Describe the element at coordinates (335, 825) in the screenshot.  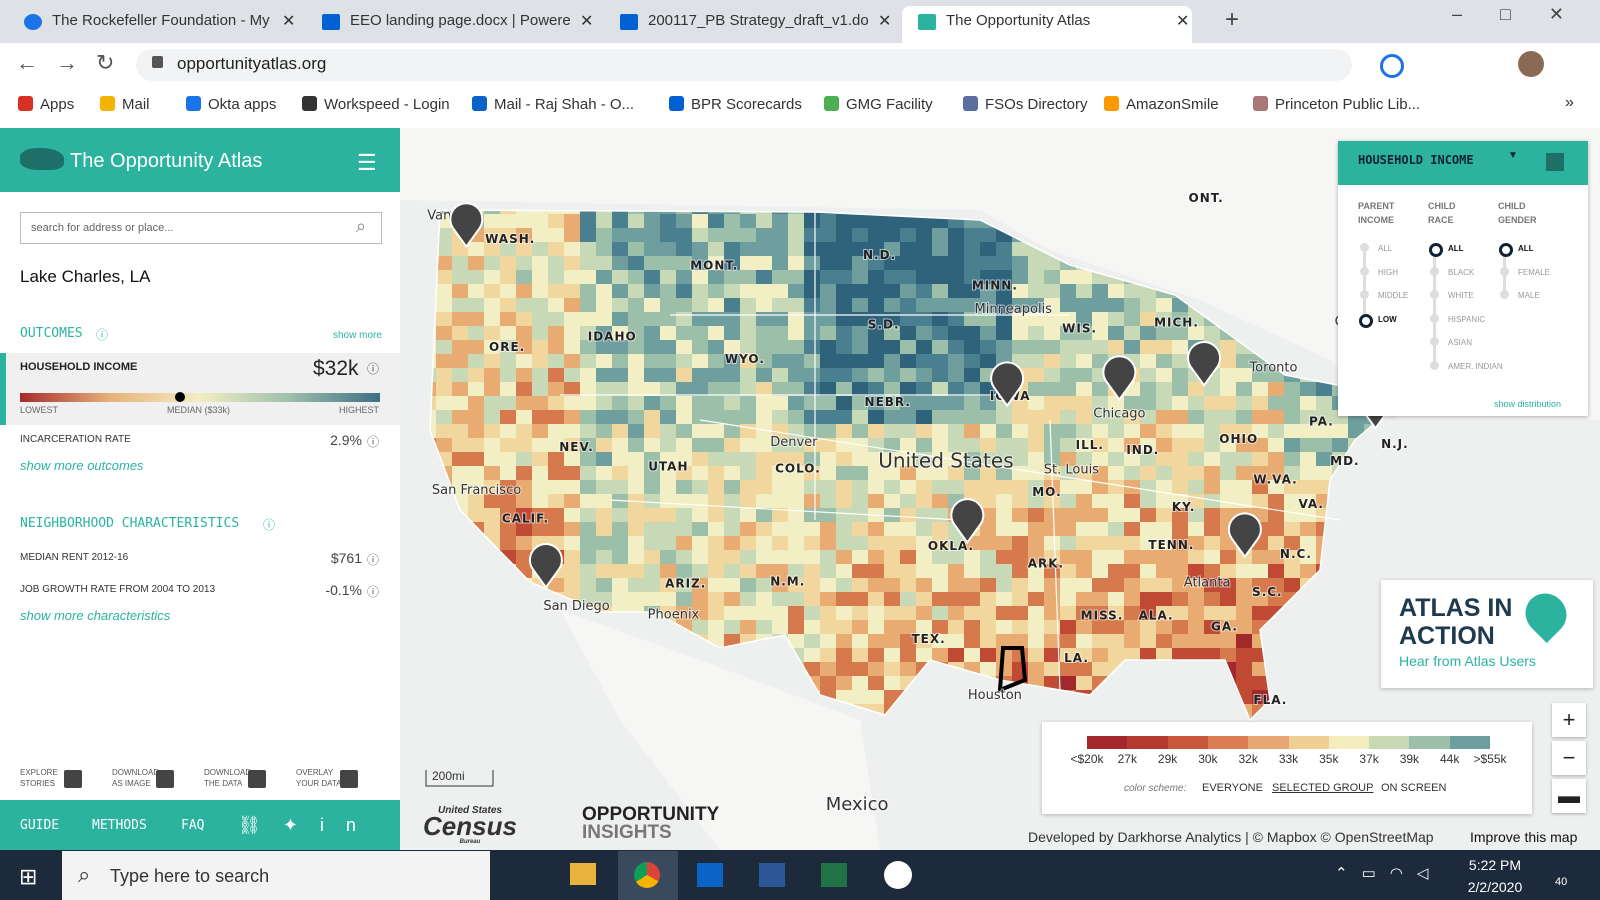
I see `social-icons: ⛓✦in f` at that location.